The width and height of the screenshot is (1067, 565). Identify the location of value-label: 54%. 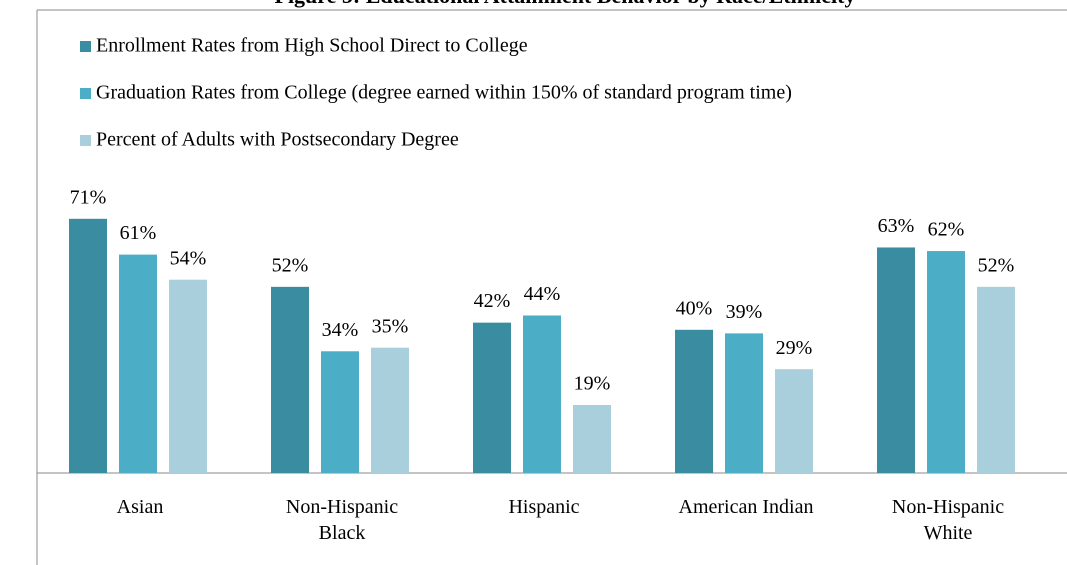
(188, 258).